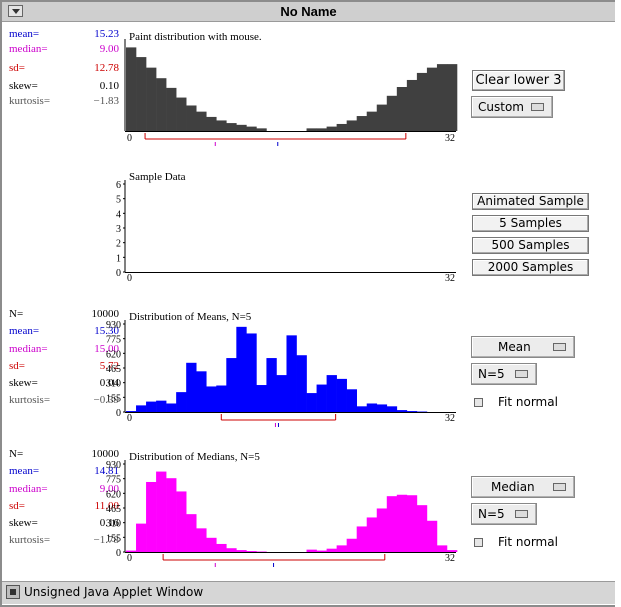 The height and width of the screenshot is (607, 621). What do you see at coordinates (109, 366) in the screenshot?
I see `stat-value: 5.72` at bounding box center [109, 366].